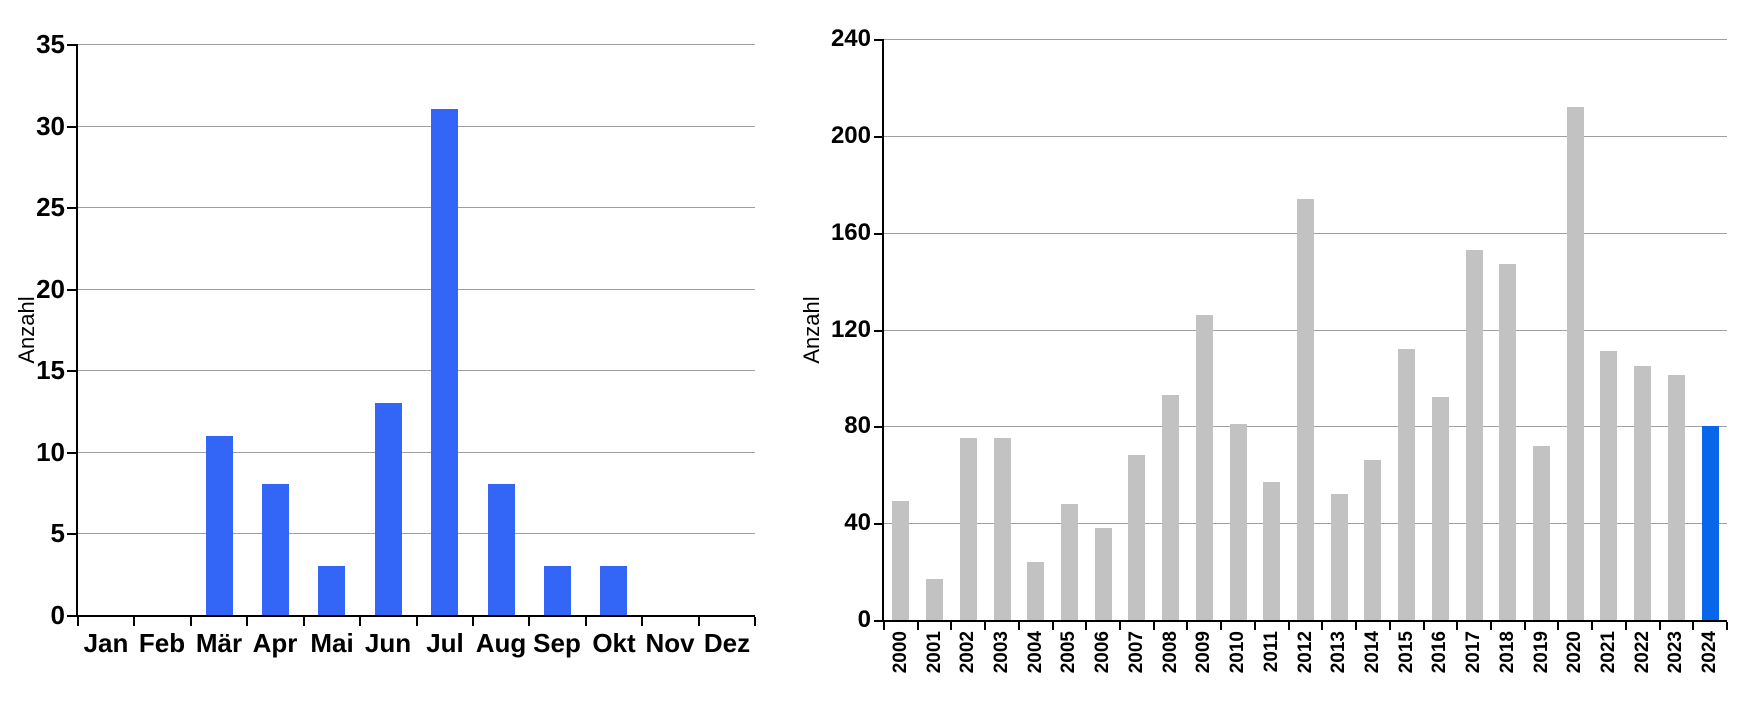 This screenshot has height=703, width=1754. Describe the element at coordinates (1372, 540) in the screenshot. I see `bar-2014` at that location.